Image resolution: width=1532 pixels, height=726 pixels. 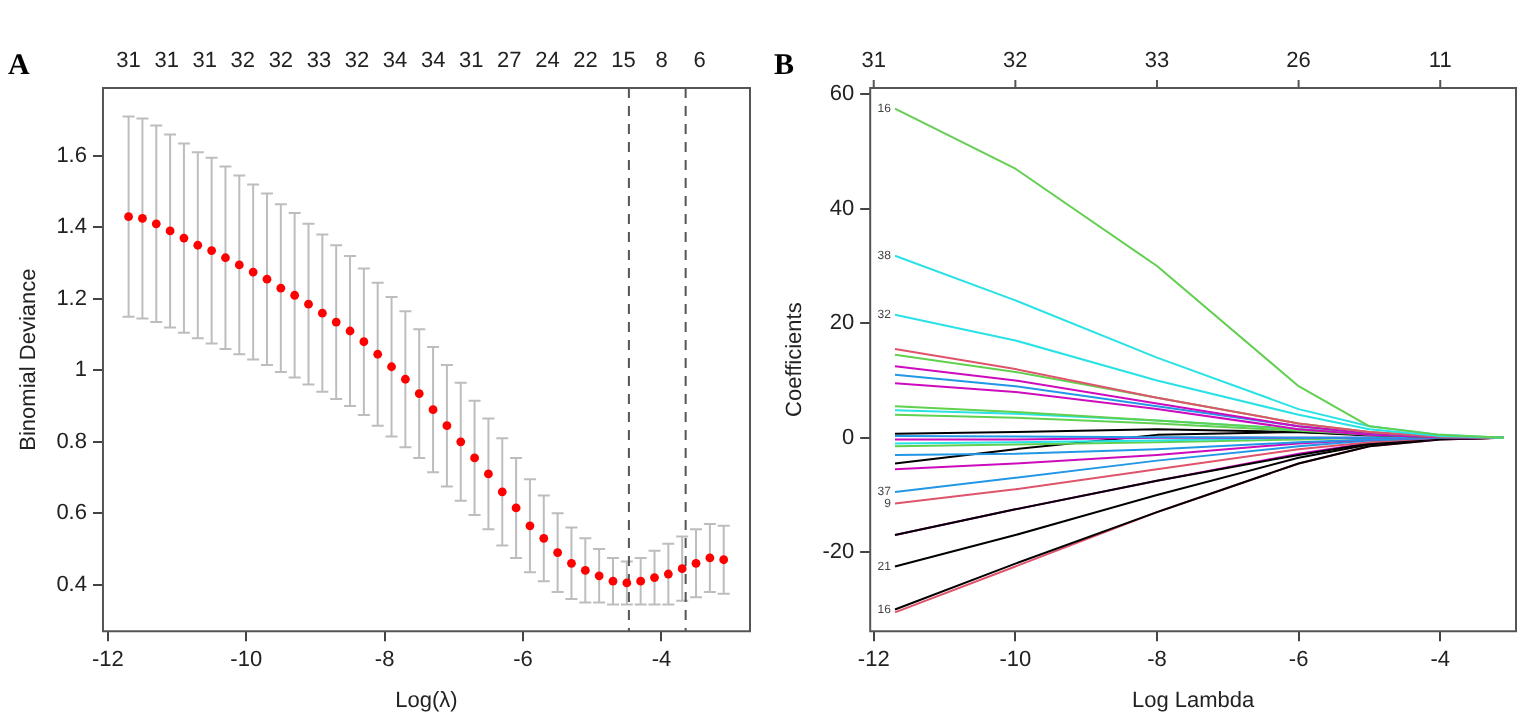 What do you see at coordinates (838, 552) in the screenshot?
I see `y-tick-label: -20` at bounding box center [838, 552].